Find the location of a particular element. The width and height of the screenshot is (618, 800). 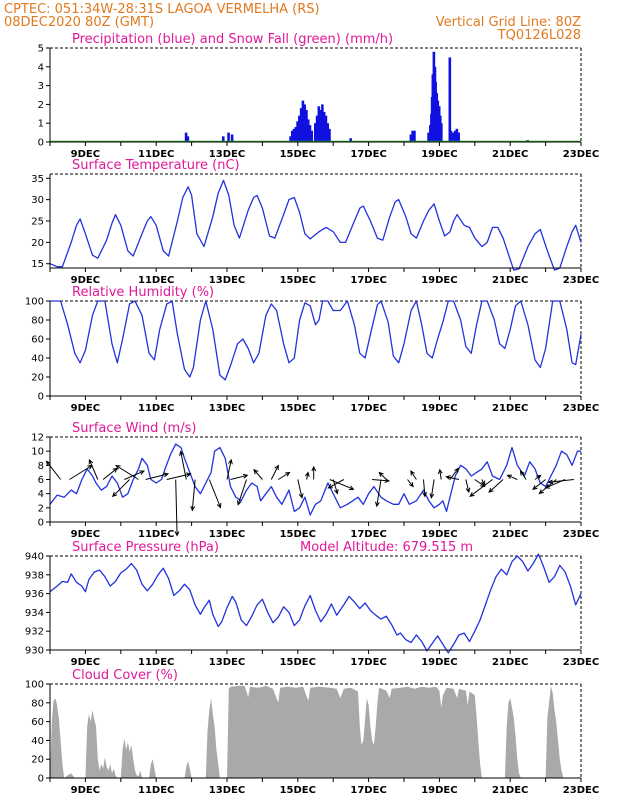

y-tick-label: 15 is located at coordinates (37, 264).